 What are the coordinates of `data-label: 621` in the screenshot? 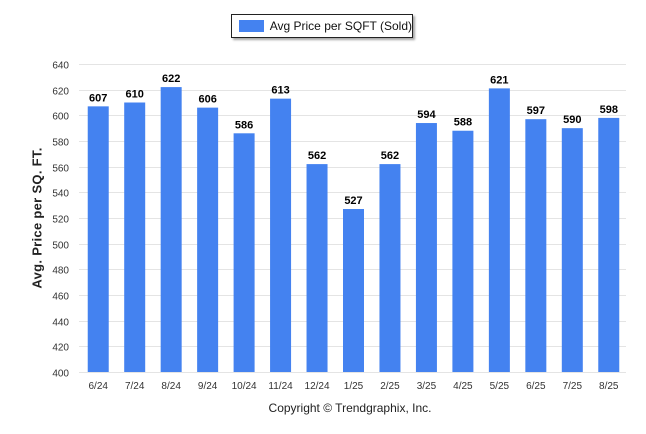 It's located at (499, 80).